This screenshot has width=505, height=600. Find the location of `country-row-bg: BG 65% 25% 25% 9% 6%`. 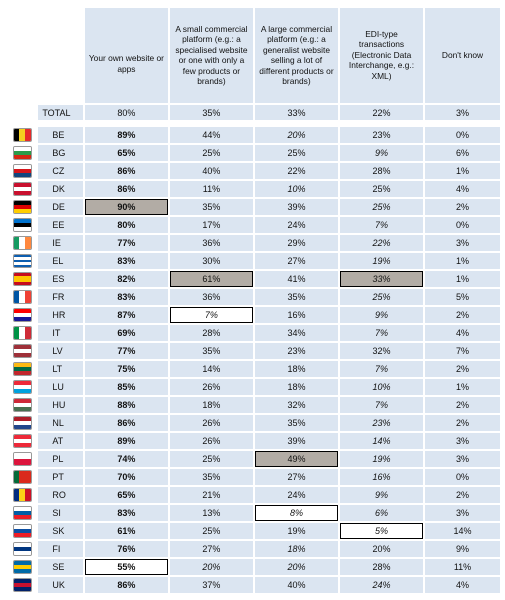

country-row-bg: BG 65% 25% 25% 9% 6% is located at coordinates (254, 153).